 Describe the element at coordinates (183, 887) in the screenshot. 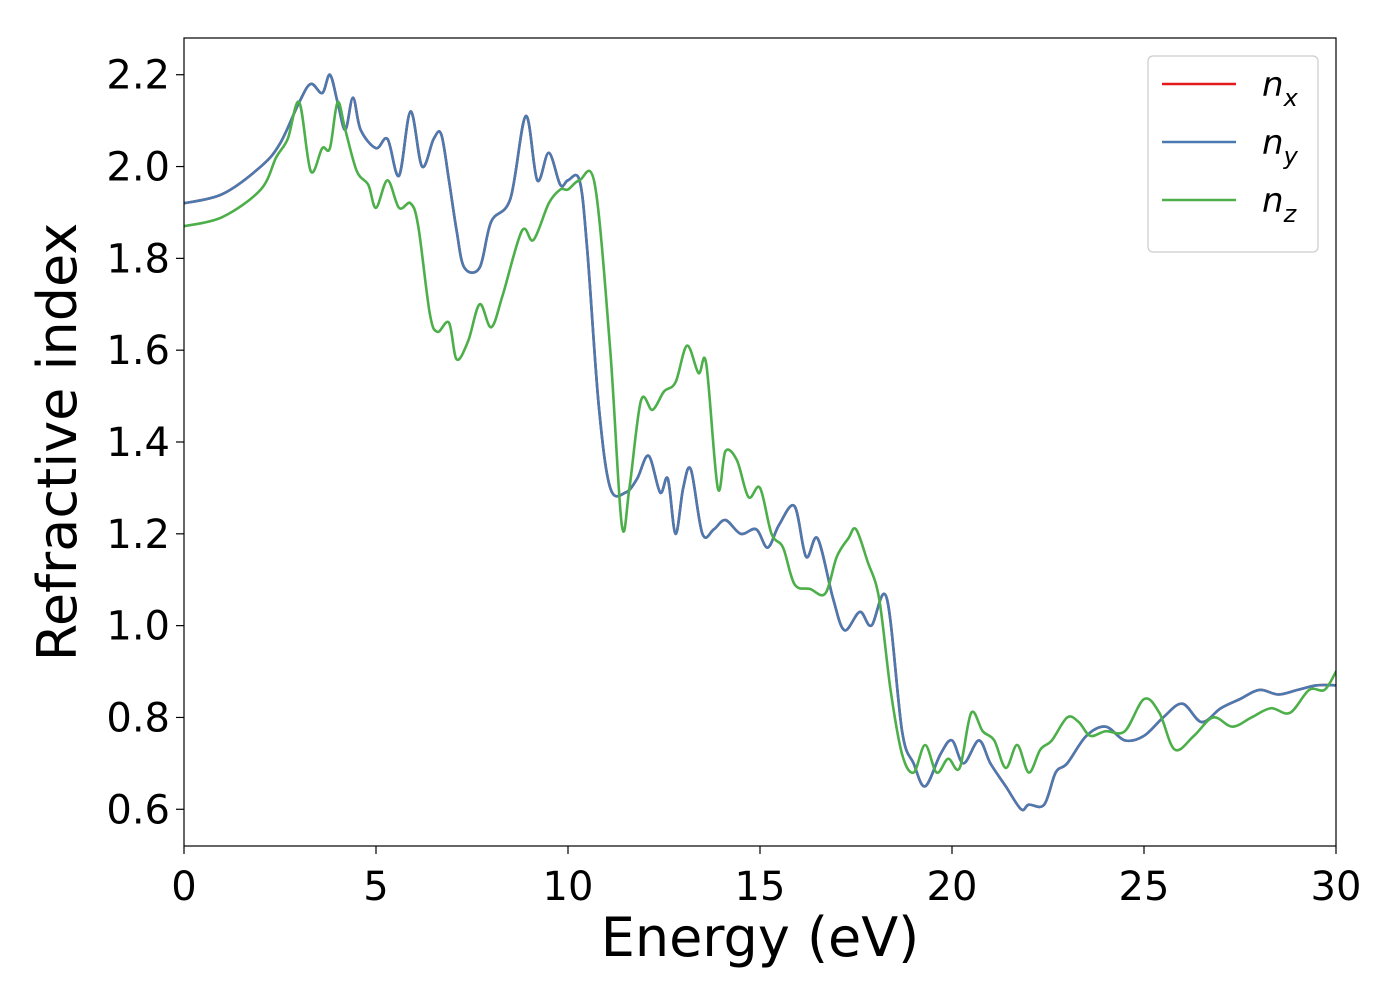

I see `x-tick-label: 0` at that location.